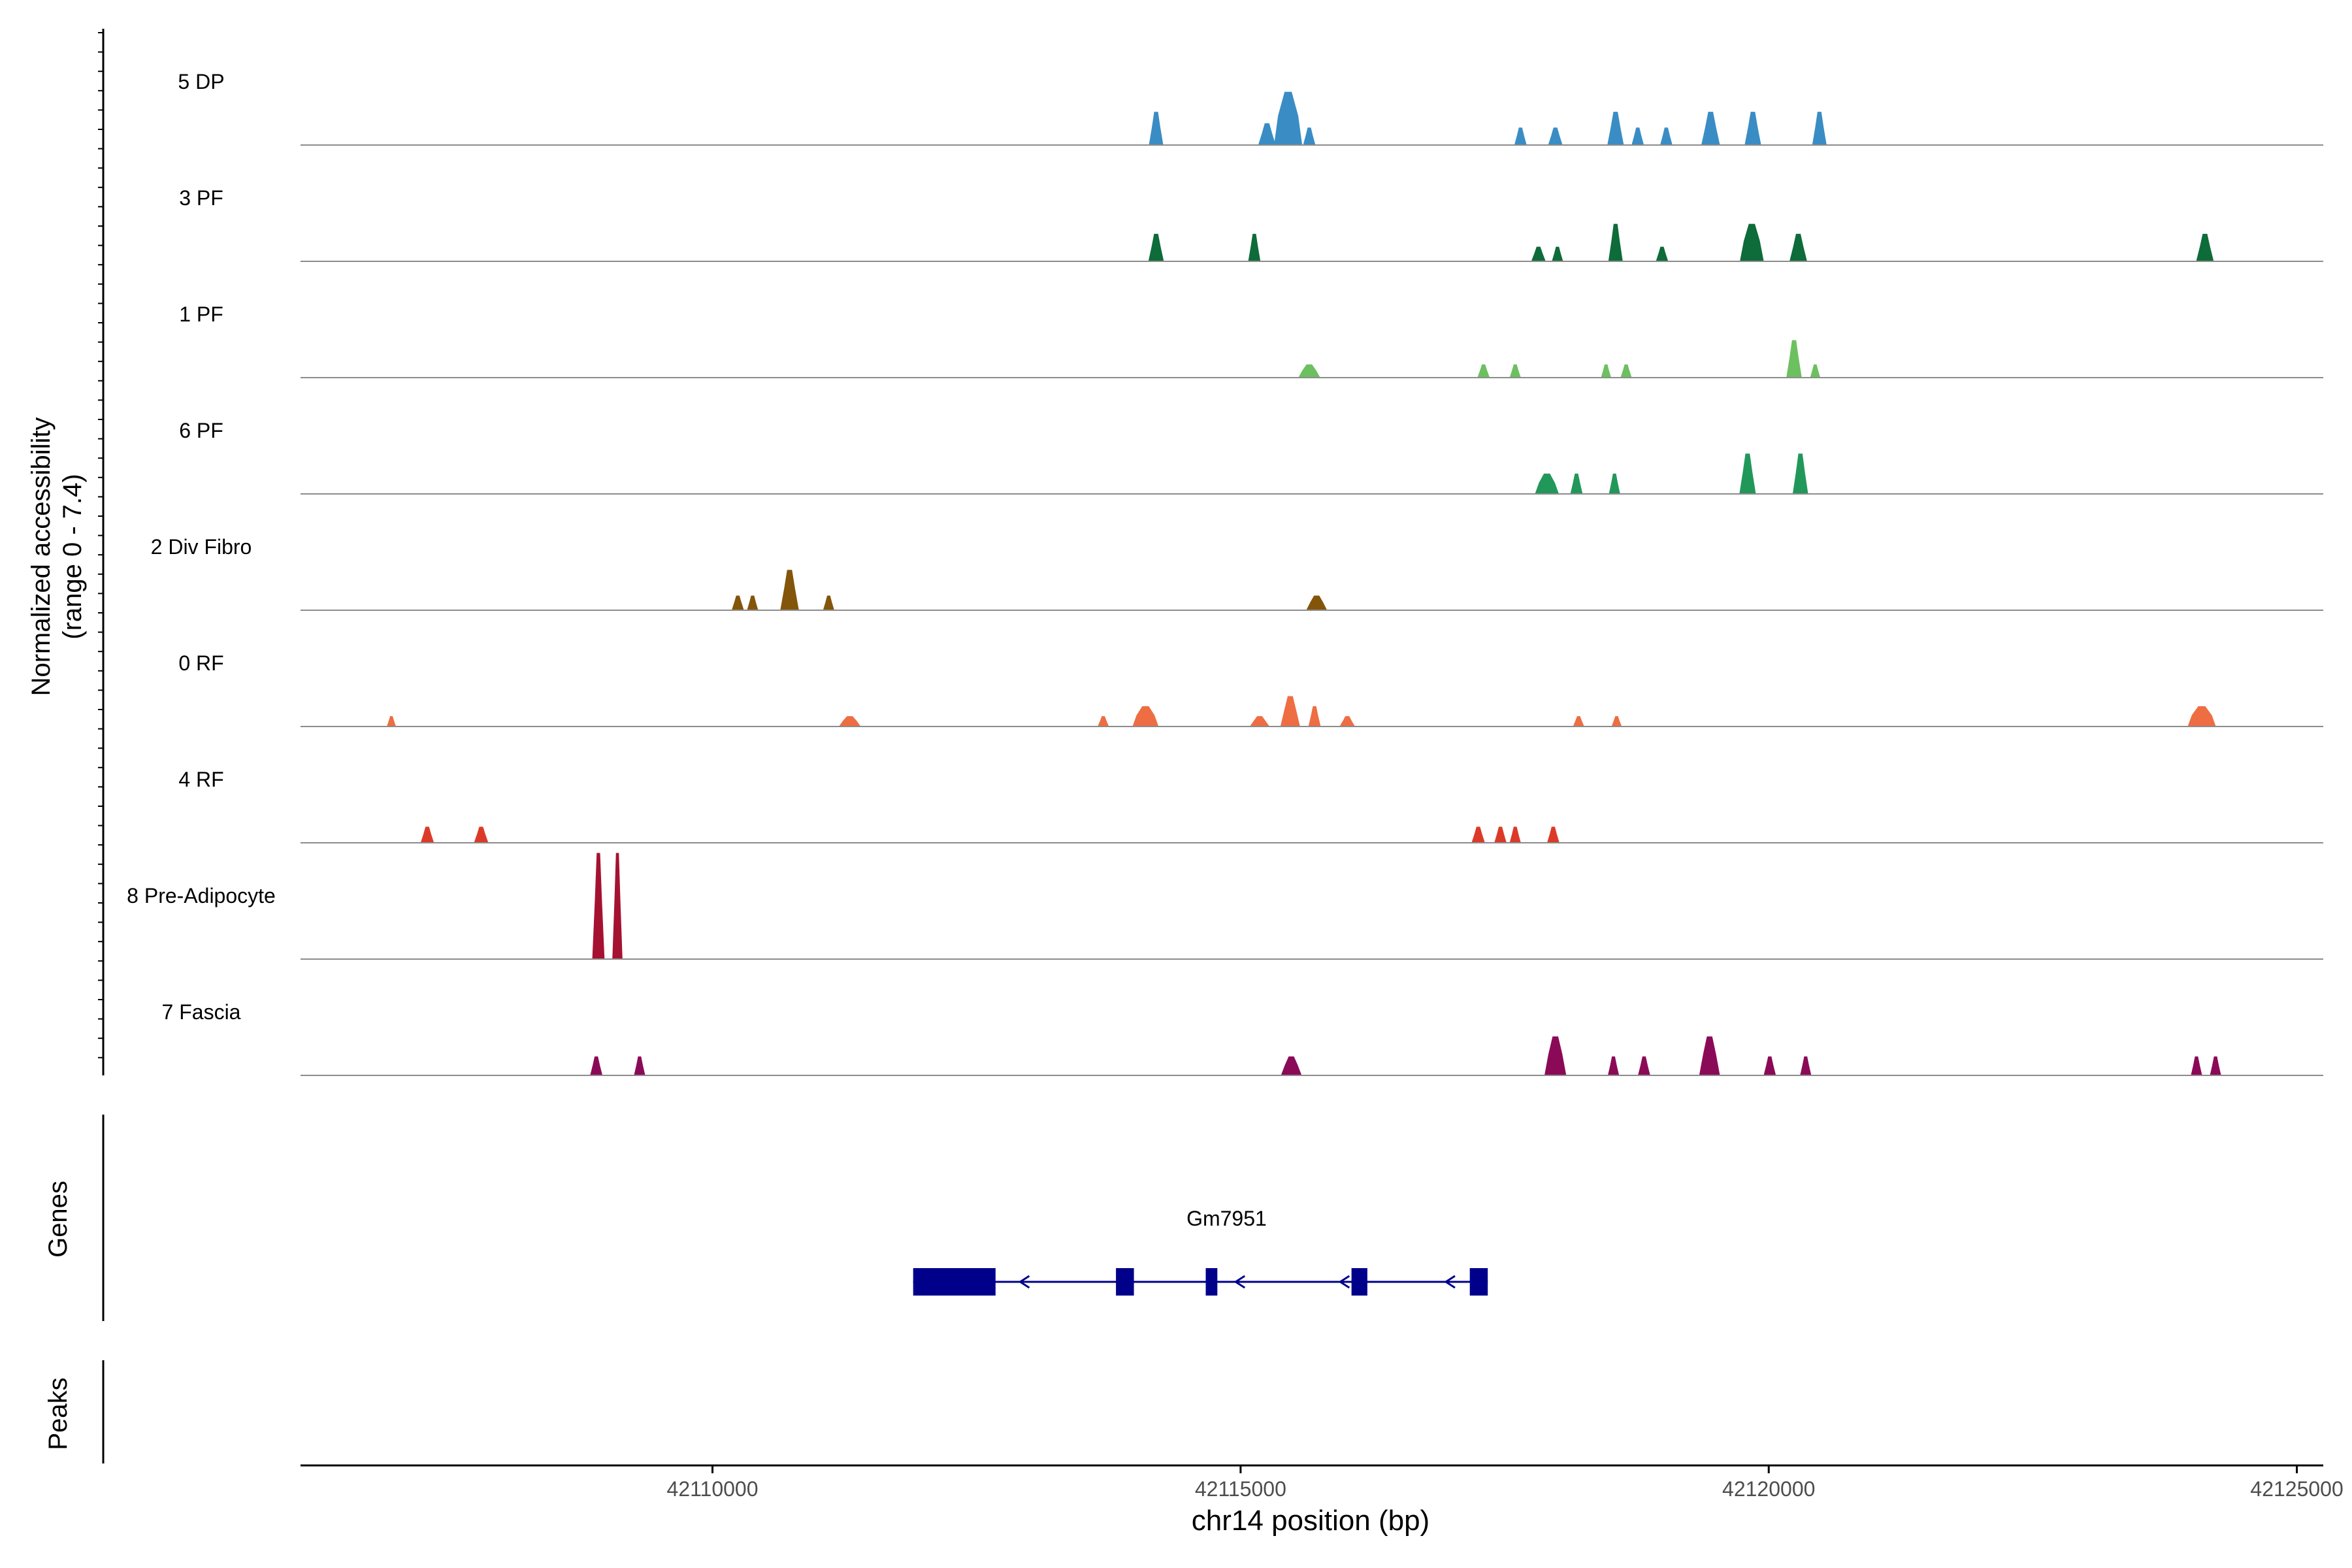  I want to click on track-1-pf: 1 PF, so click(1251, 340).